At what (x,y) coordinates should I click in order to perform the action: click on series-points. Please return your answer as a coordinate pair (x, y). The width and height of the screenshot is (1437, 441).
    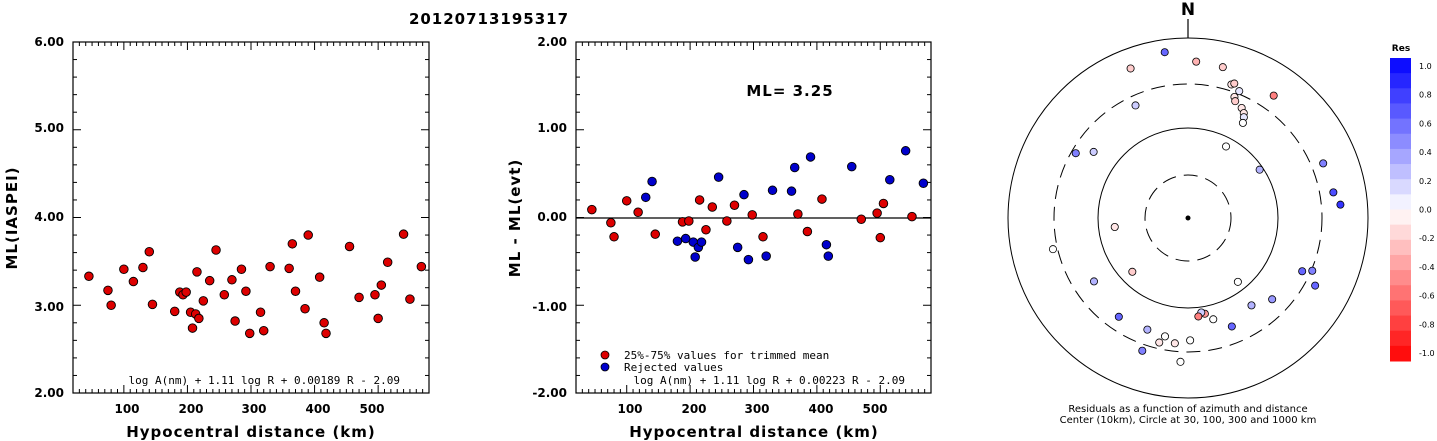
    Looking at the image, I should click on (758, 205).